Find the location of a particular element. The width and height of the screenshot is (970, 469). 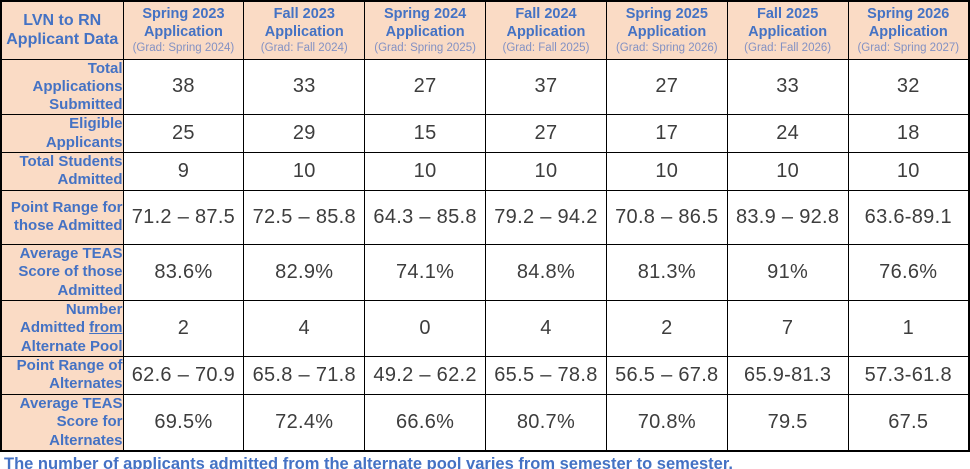

column-grad-note: (Grad: Spring 2026) is located at coordinates (666, 48).